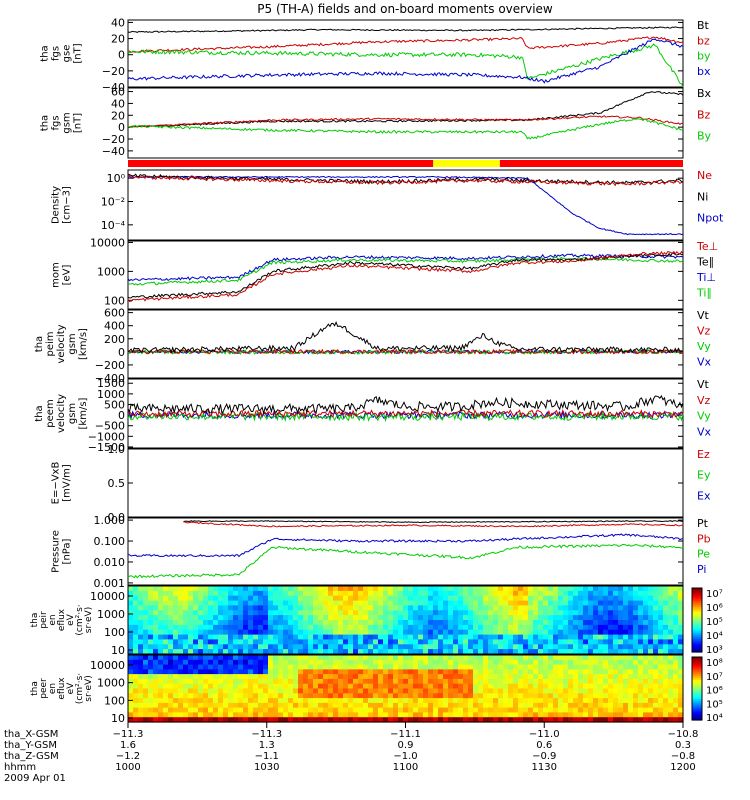 The height and width of the screenshot is (800, 750). Describe the element at coordinates (706, 277) in the screenshot. I see `legend-entry: Ti⊥` at that location.